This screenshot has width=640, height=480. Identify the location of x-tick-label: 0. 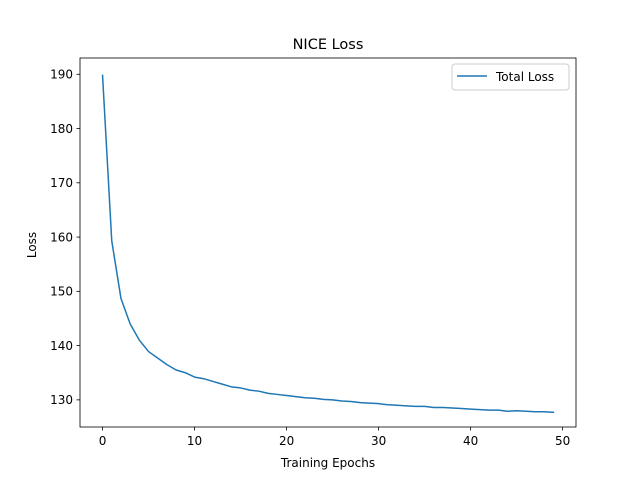
(103, 441).